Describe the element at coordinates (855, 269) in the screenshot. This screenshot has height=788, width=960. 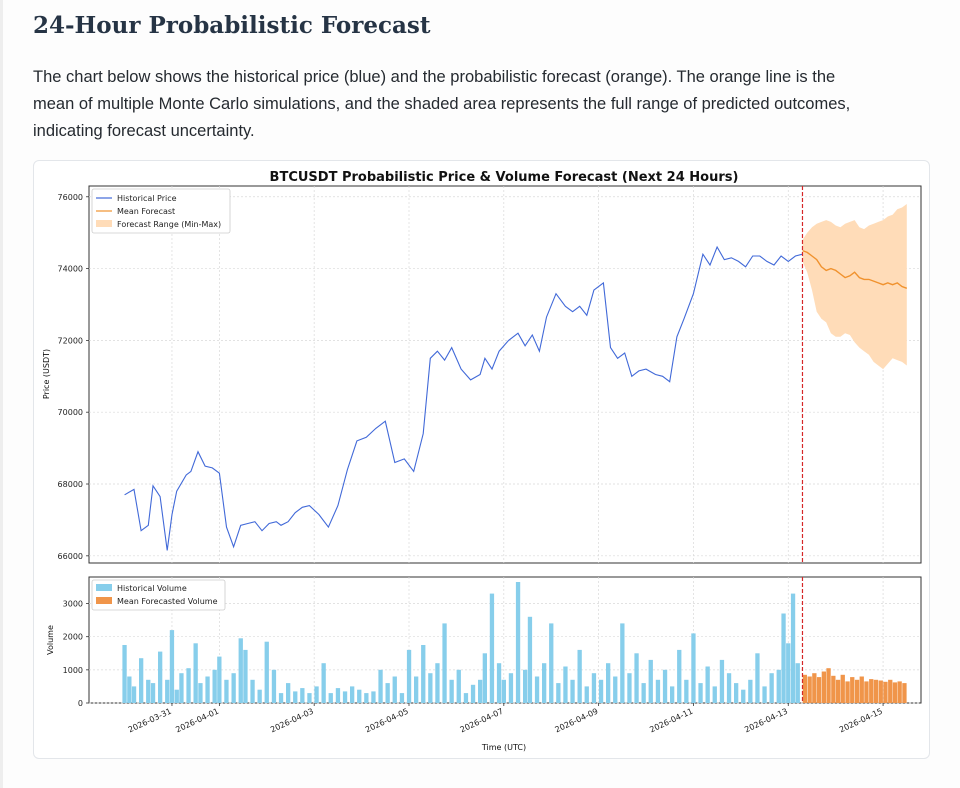
I see `mean-forecast-line` at that location.